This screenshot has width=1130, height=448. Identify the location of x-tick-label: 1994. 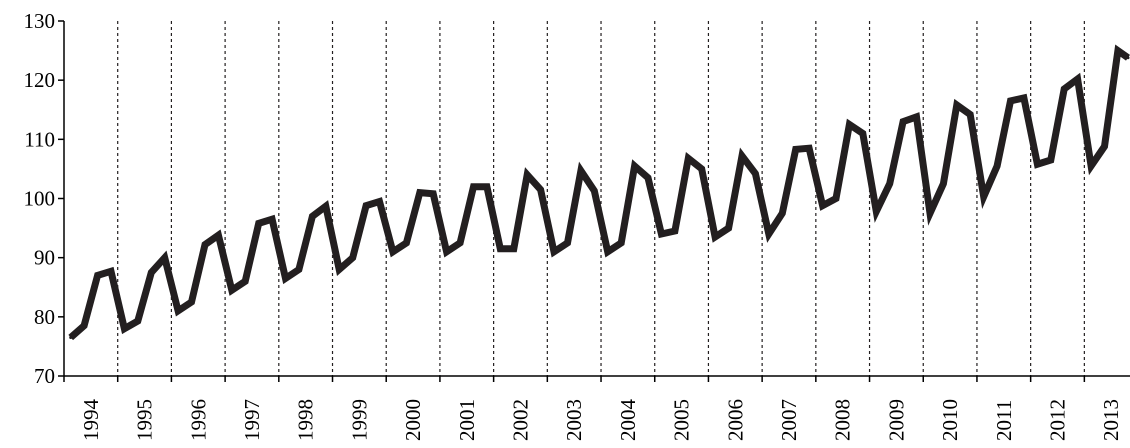
(91, 420).